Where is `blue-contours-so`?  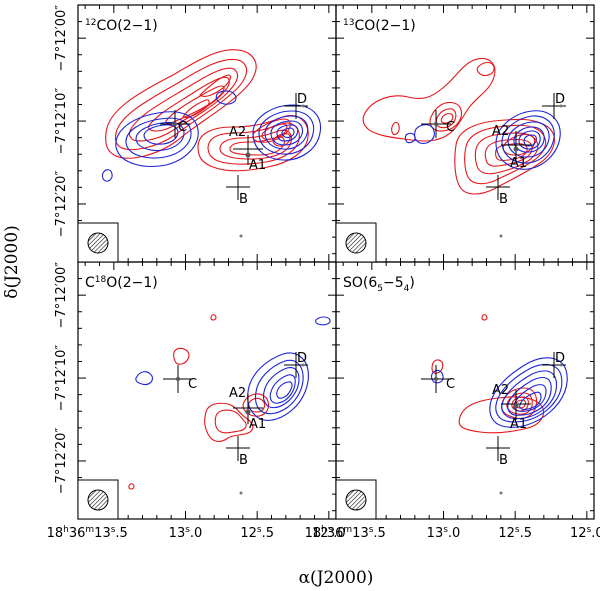 blue-contours-so is located at coordinates (499, 392).